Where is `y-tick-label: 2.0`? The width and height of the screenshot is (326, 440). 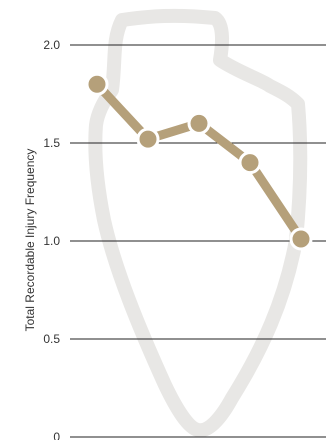
y-tick-label: 2.0 is located at coordinates (51, 45).